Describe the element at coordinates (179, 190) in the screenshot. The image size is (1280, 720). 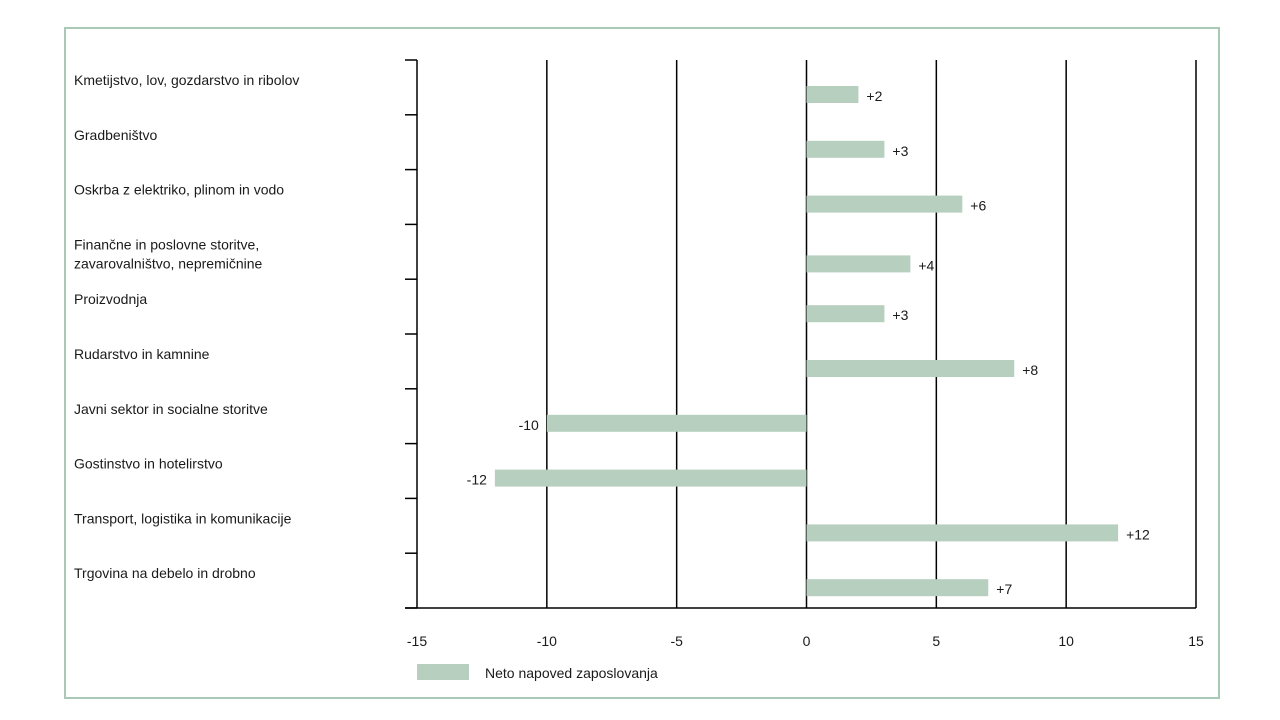
I see `category-label: Oskrba z elektriko, plinom in vodo` at that location.